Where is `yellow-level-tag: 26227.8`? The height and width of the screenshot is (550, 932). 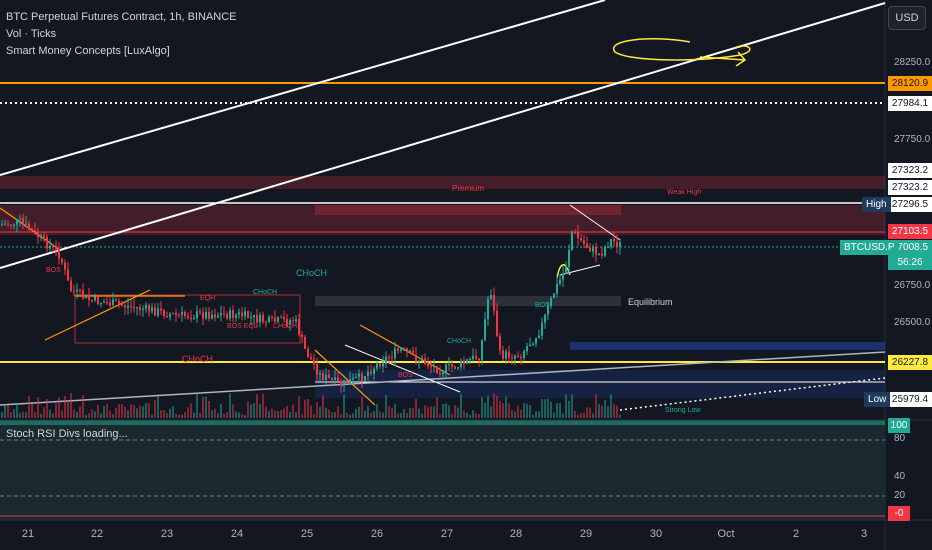
yellow-level-tag: 26227.8 is located at coordinates (910, 362).